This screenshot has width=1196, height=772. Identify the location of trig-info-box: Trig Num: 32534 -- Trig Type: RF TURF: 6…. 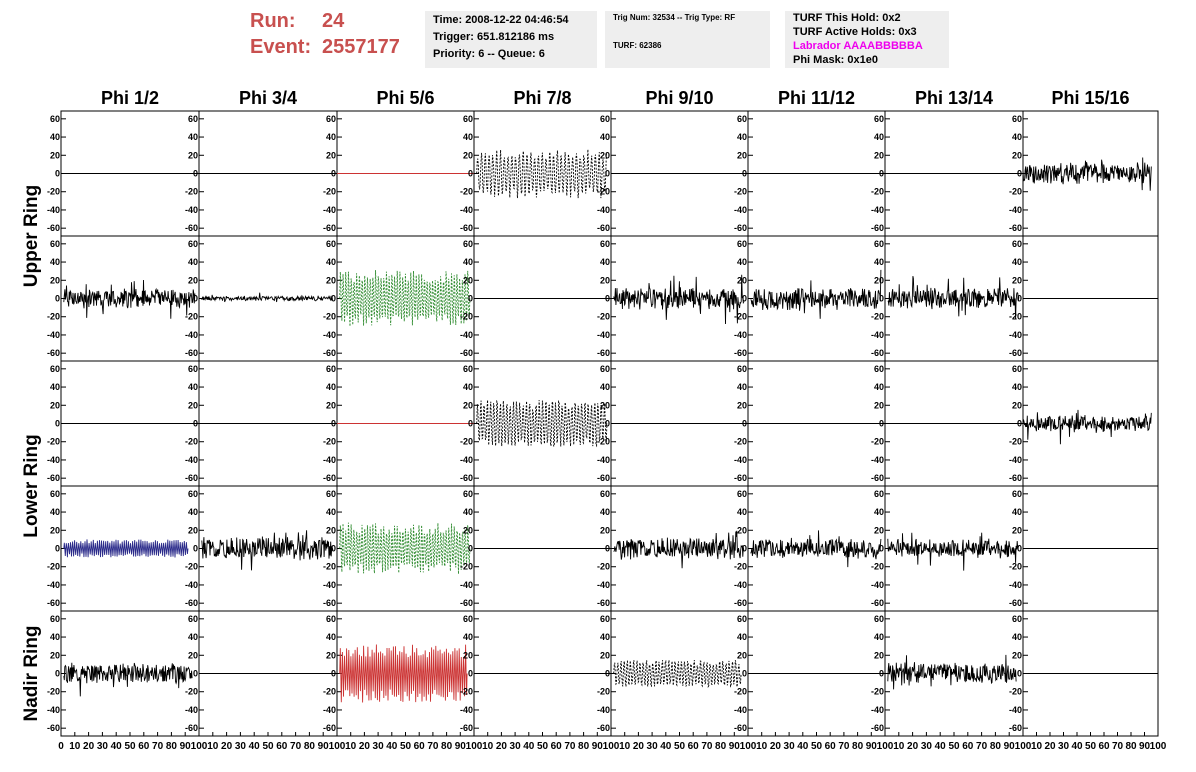
(687, 39).